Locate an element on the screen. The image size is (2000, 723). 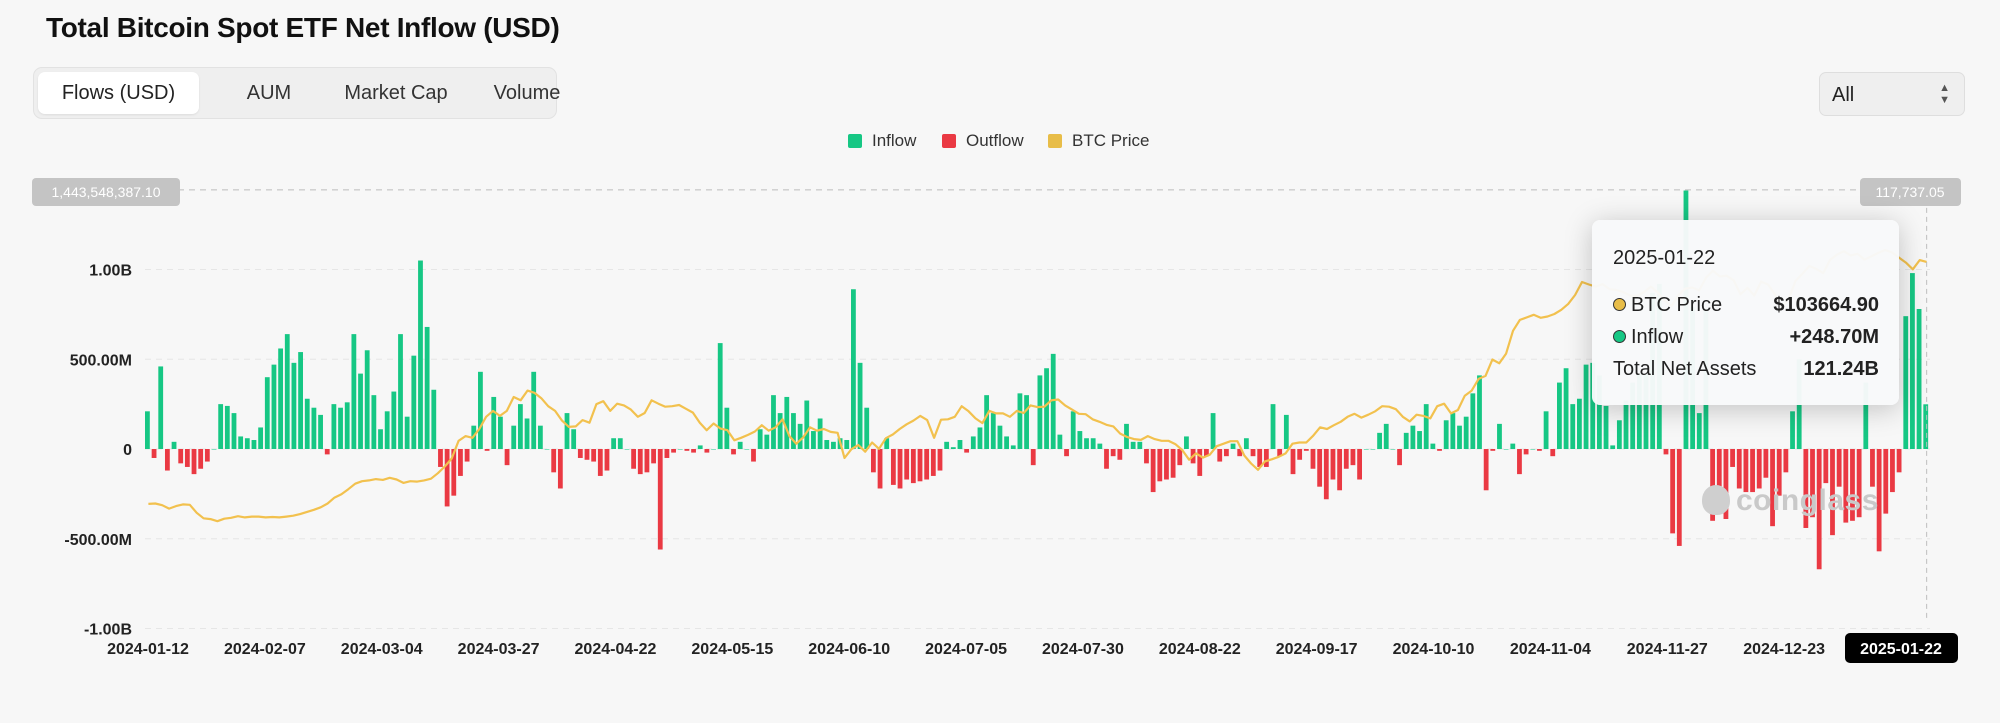
watermark: coinglass is located at coordinates (1790, 501).